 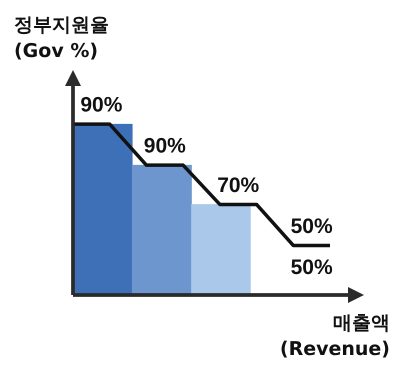 What do you see at coordinates (61, 38) in the screenshot?
I see `y-axis-title: 정부지원율 (Gov %)` at bounding box center [61, 38].